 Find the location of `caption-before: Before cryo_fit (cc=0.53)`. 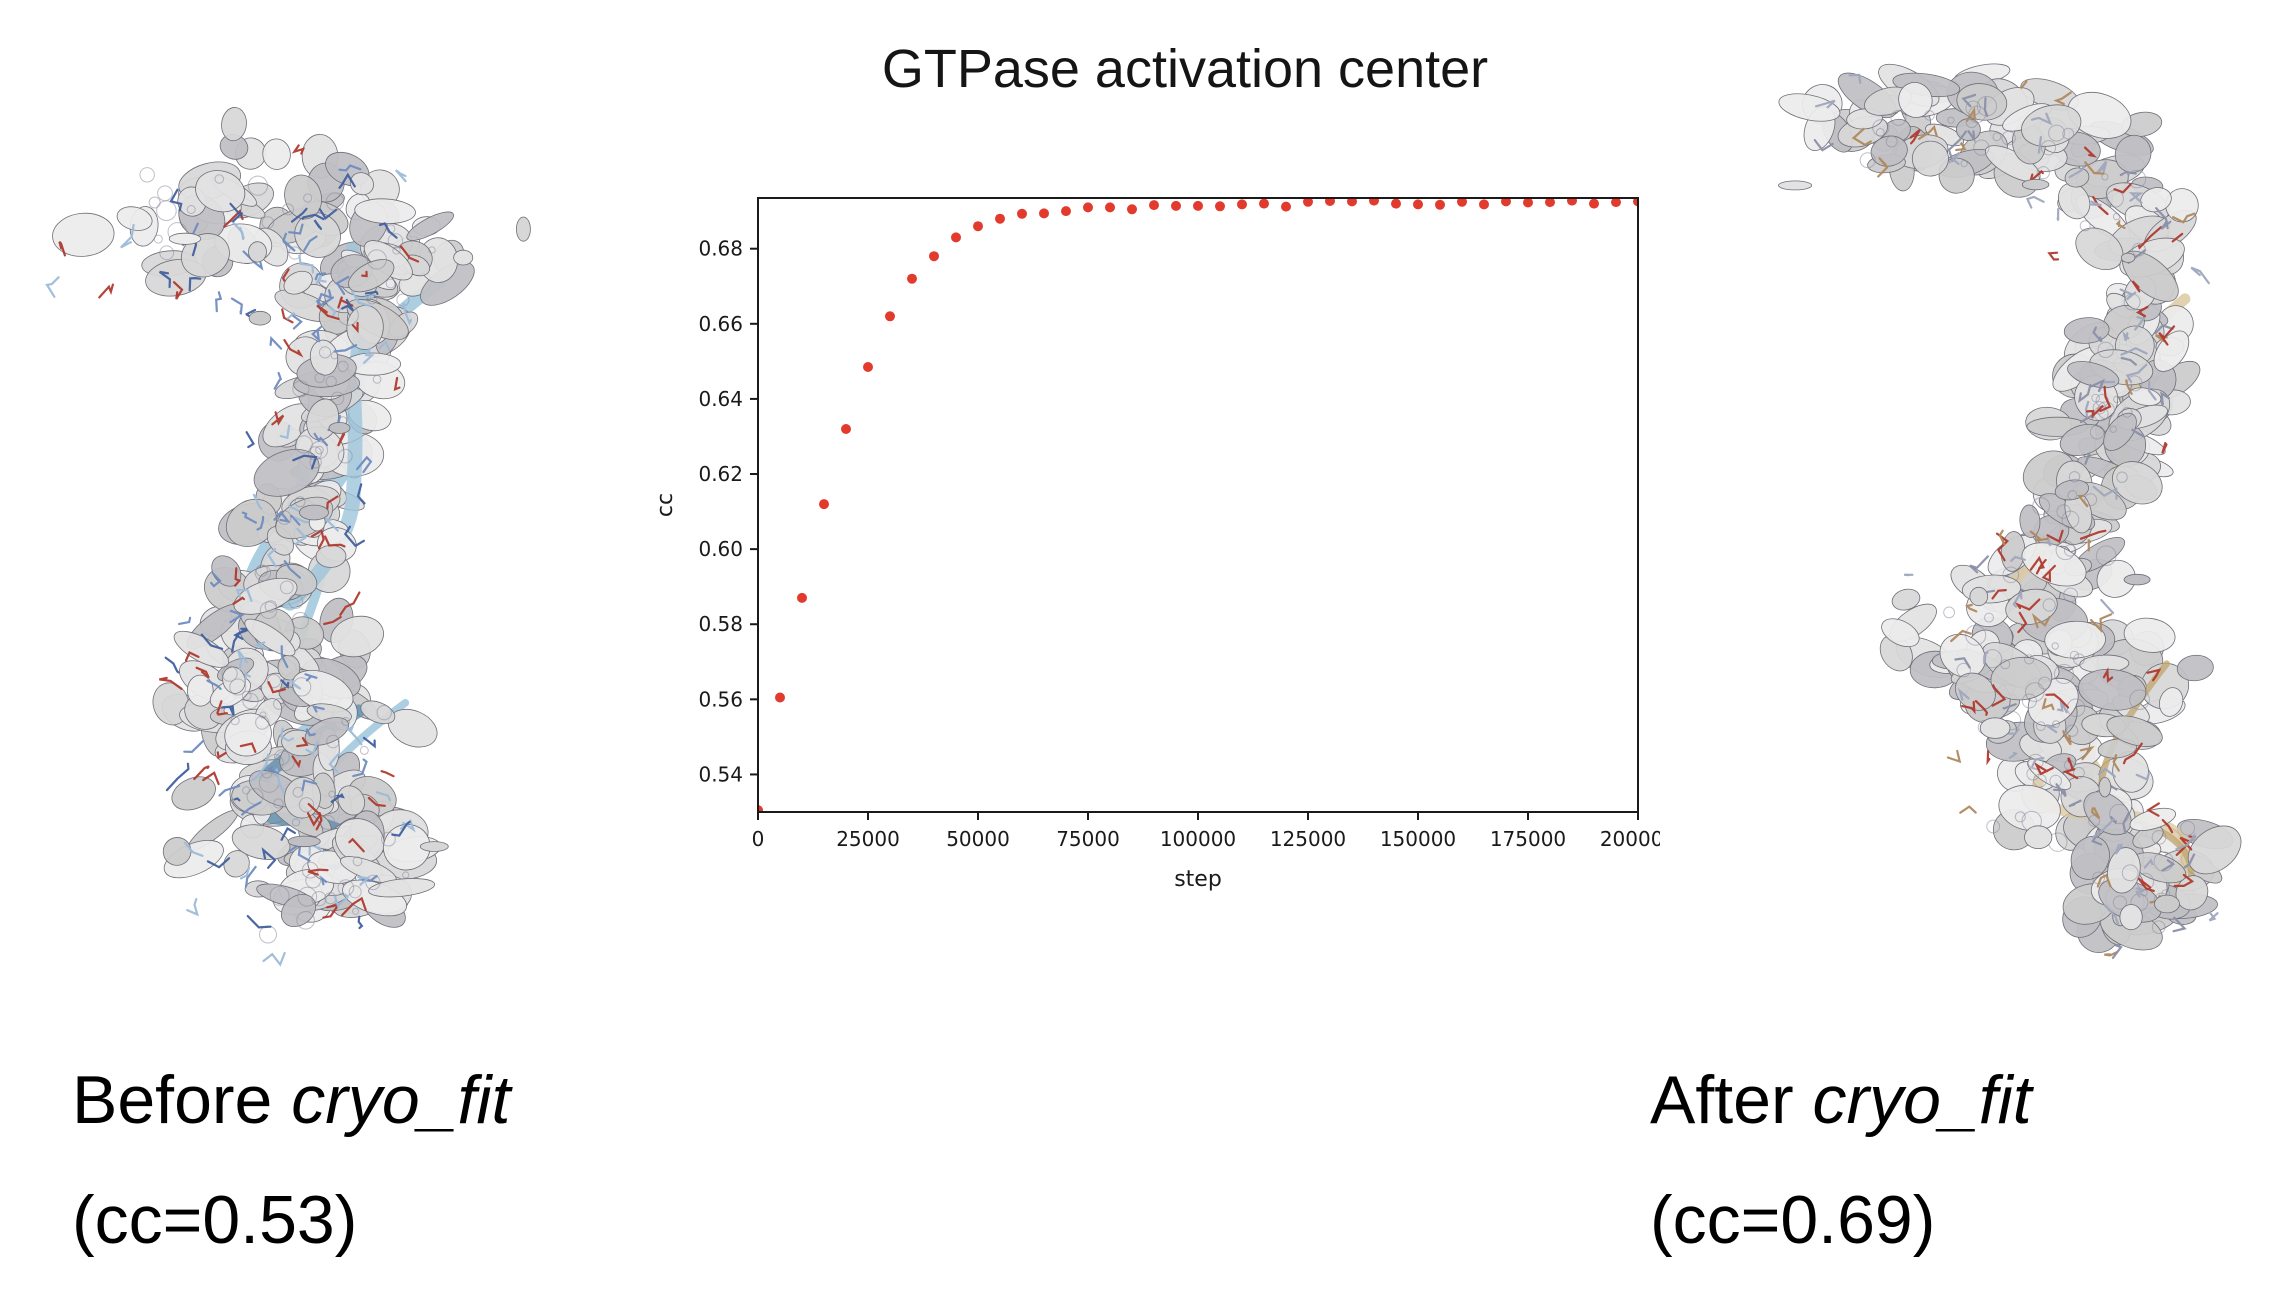

caption-before: Before cryo_fit (cc=0.53) is located at coordinates (291, 1160).